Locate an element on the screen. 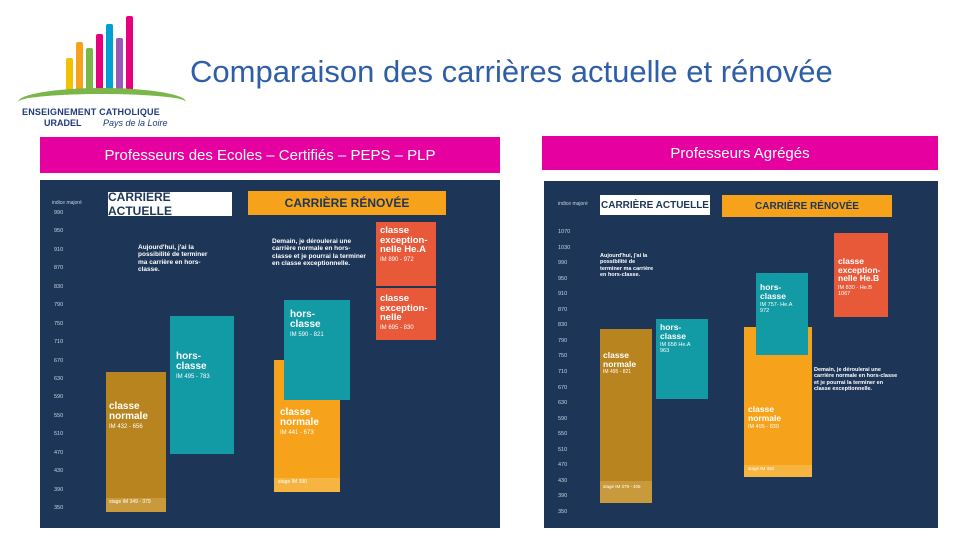 The width and height of the screenshot is (960, 540). block-stage-actuelle: stage IM 349 - 379 is located at coordinates (136, 505).